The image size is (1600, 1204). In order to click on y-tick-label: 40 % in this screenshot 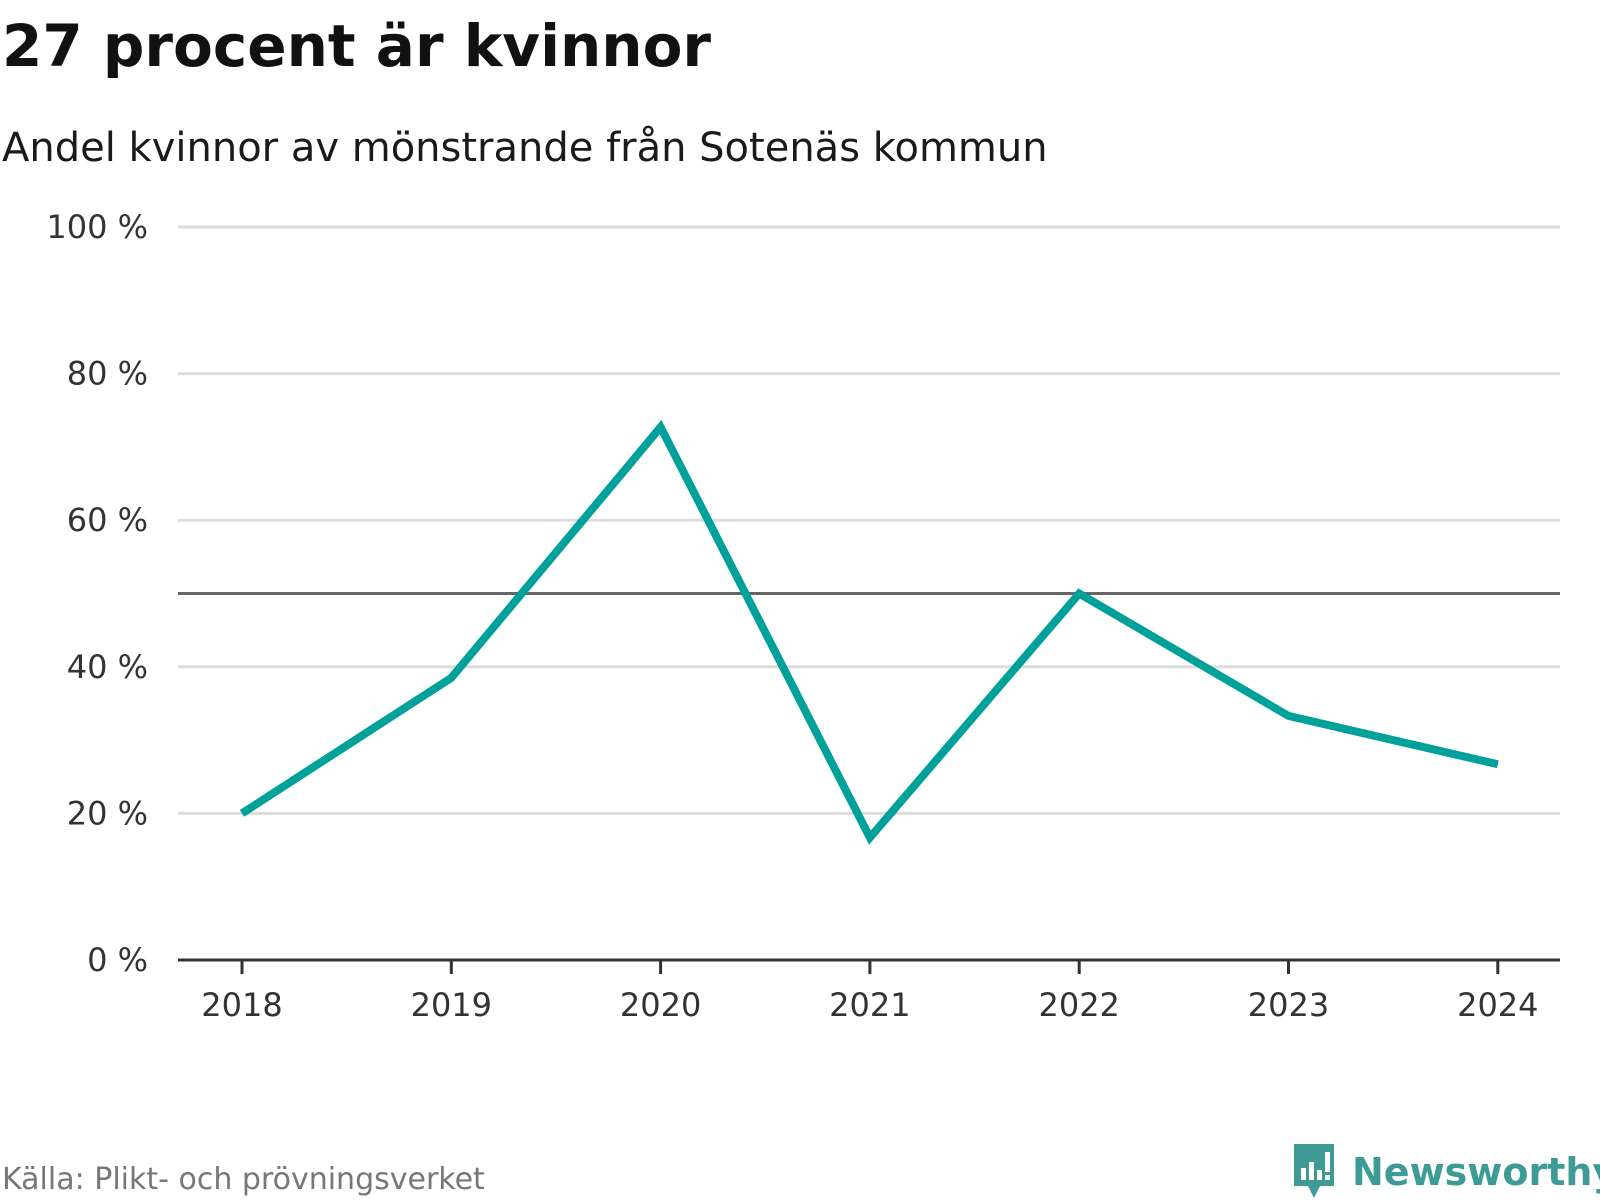, I will do `click(107, 667)`.